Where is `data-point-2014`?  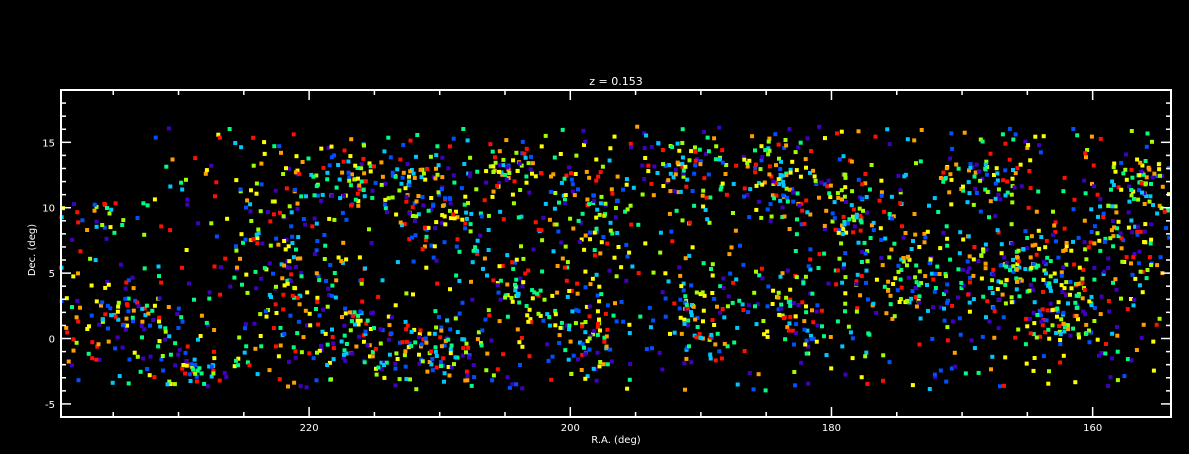 data-point-2014 is located at coordinates (159, 276).